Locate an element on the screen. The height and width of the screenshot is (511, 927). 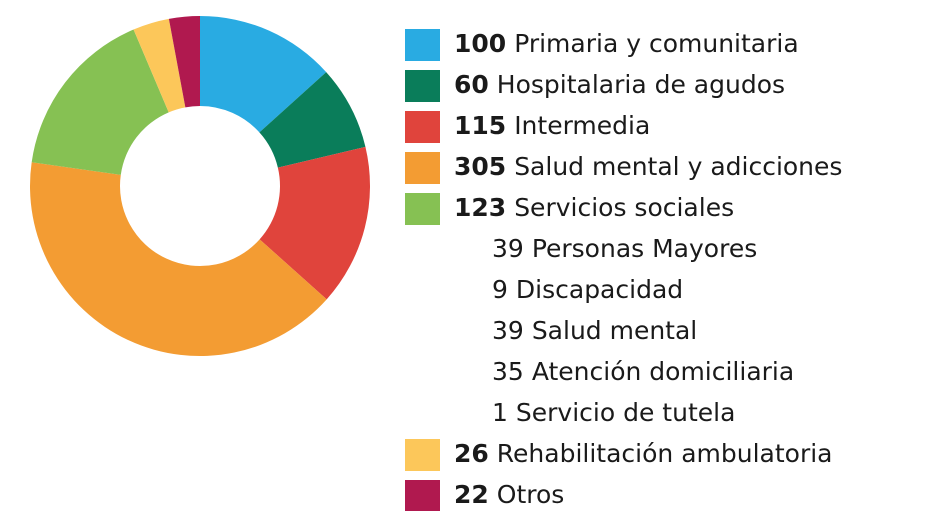
legend-value: 115 is located at coordinates (480, 125).